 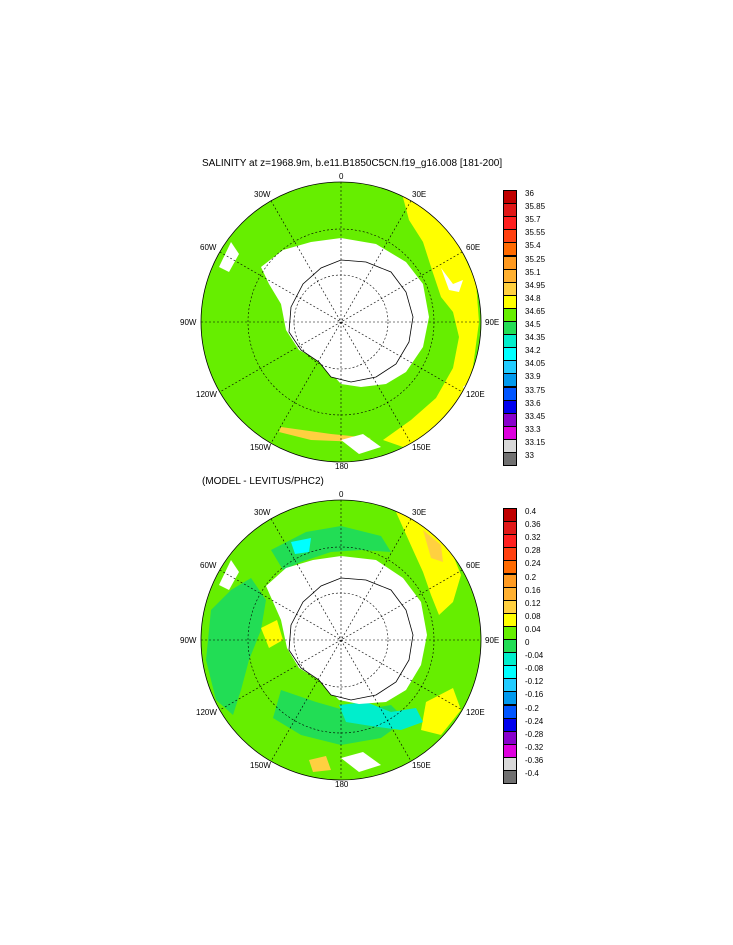 I want to click on bottom-colorbar-tick: 0.12, so click(x=533, y=603).